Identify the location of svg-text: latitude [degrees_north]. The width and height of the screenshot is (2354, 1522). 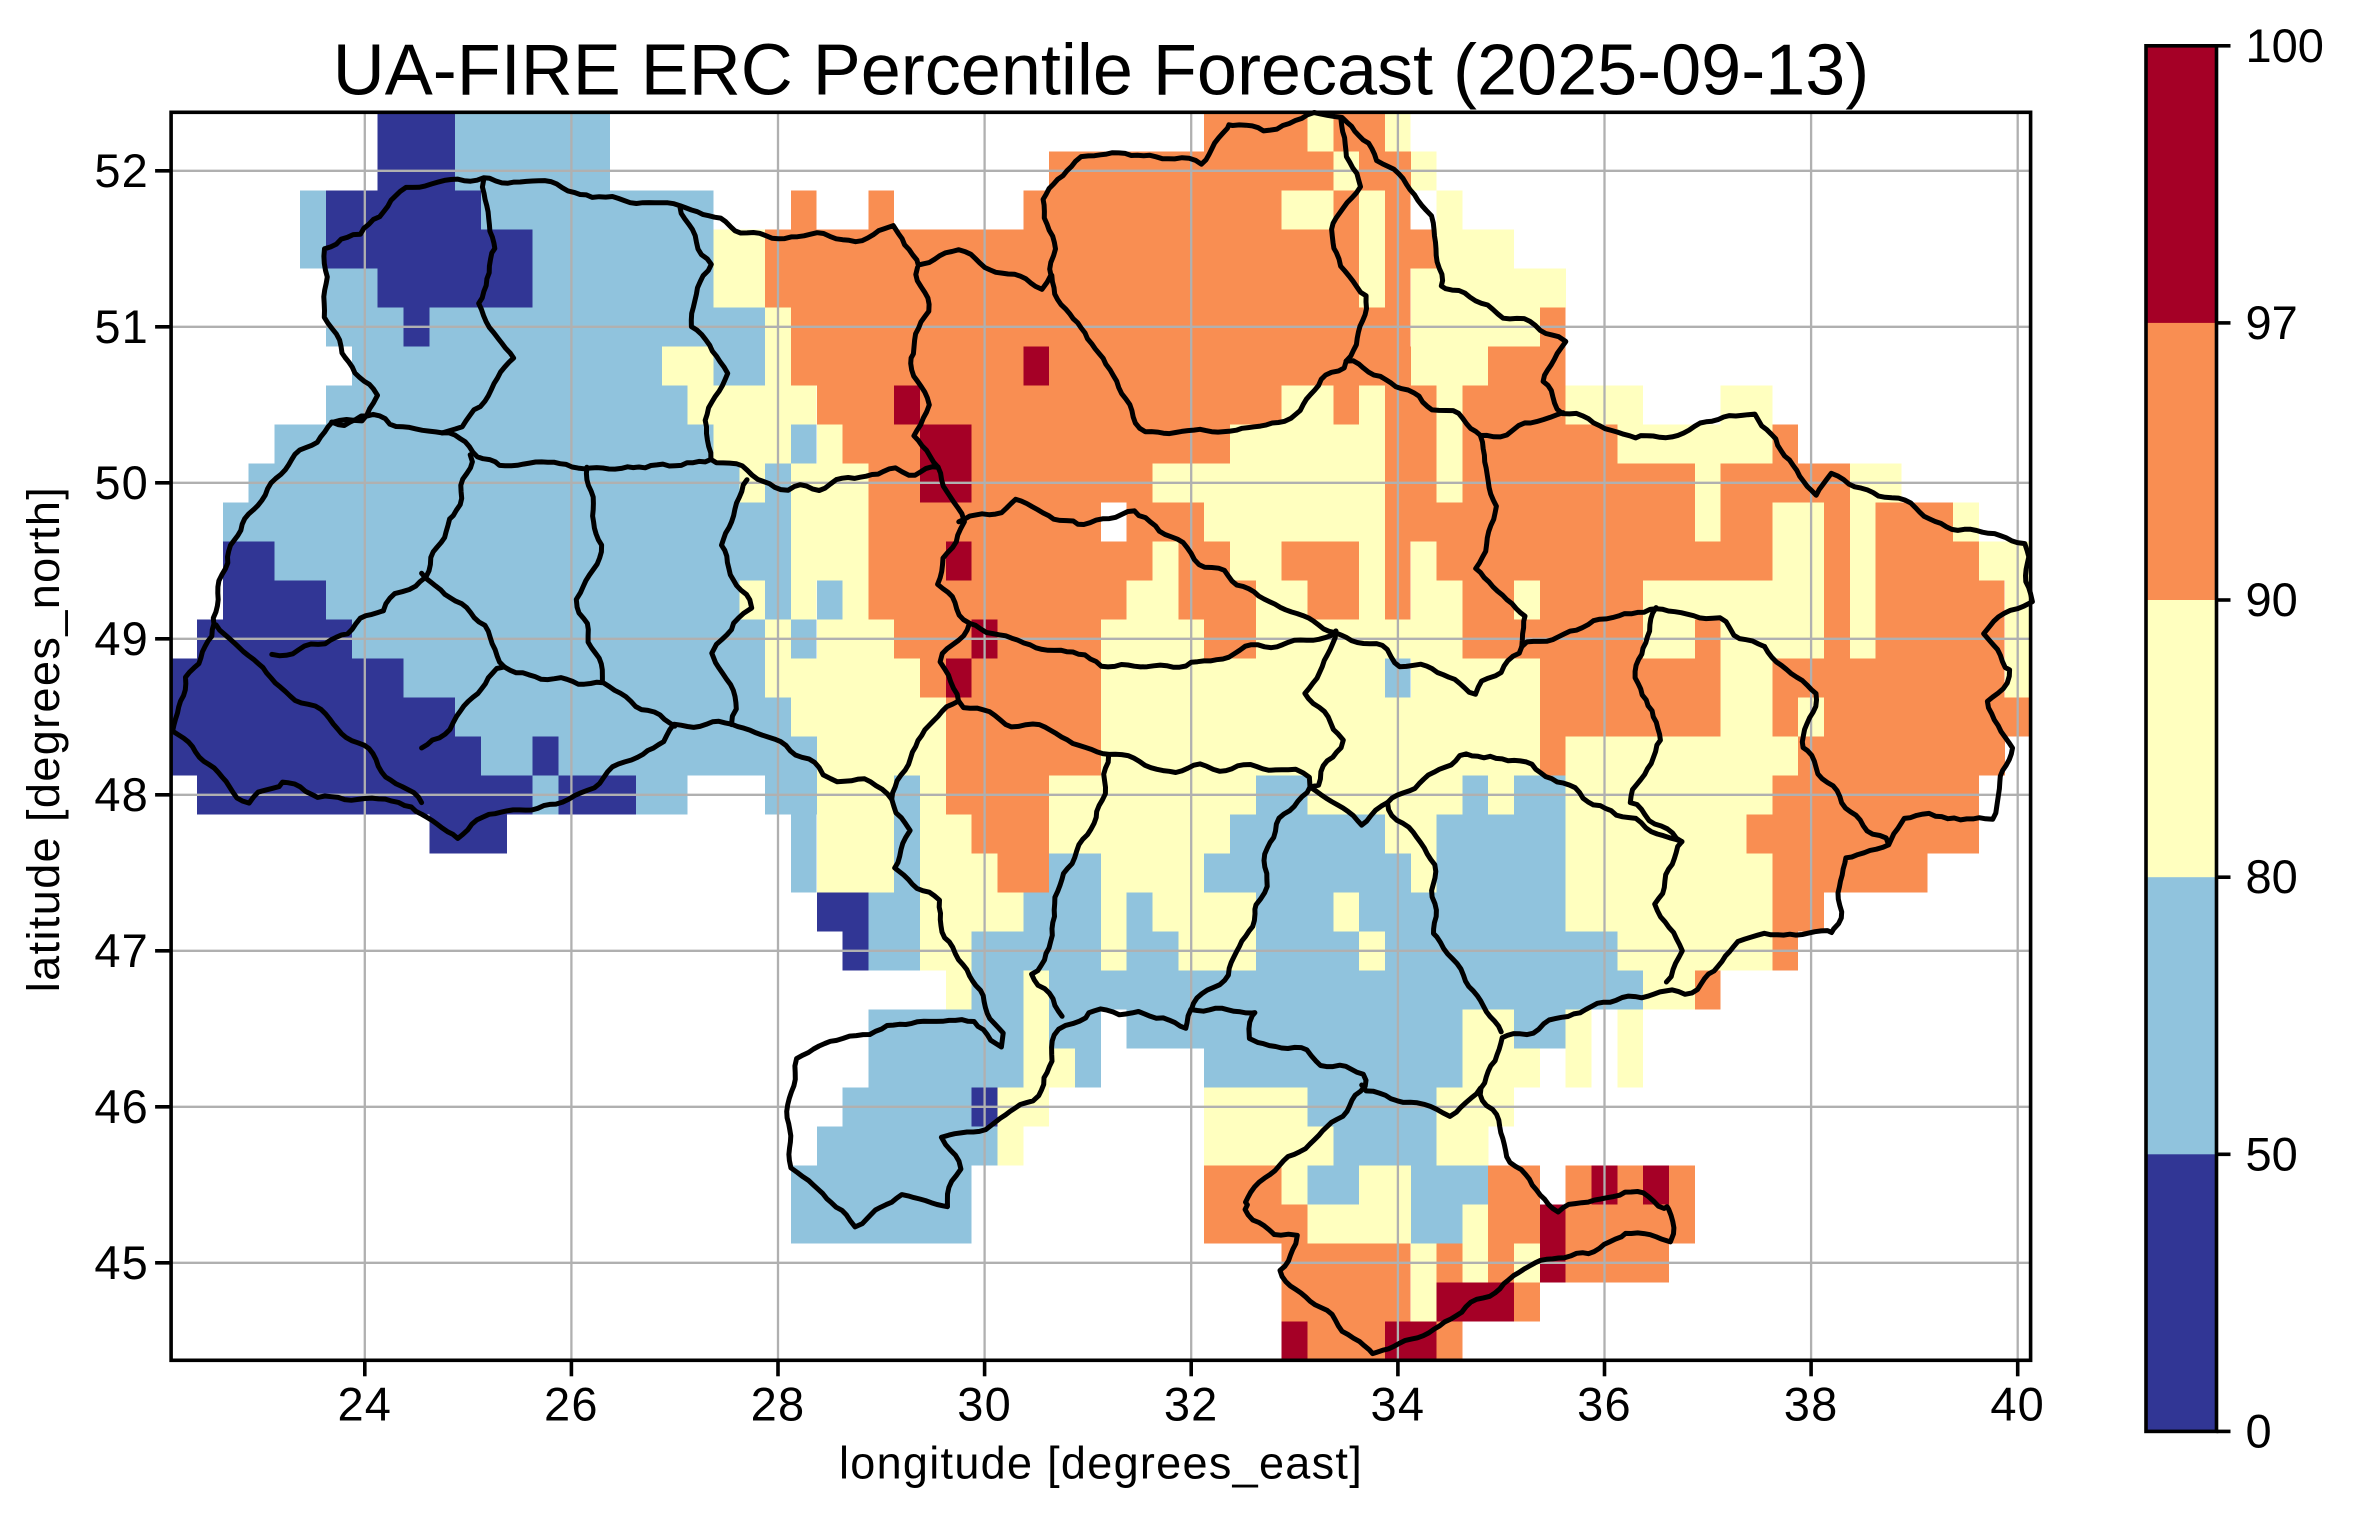
(43, 739).